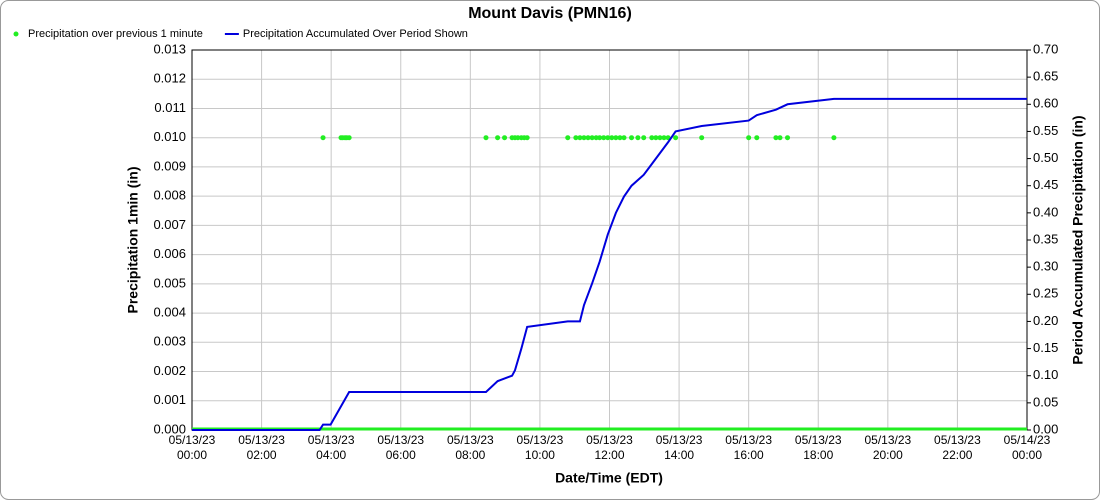 This screenshot has height=500, width=1100. What do you see at coordinates (169, 253) in the screenshot?
I see `y-tick-label: 0.006` at bounding box center [169, 253].